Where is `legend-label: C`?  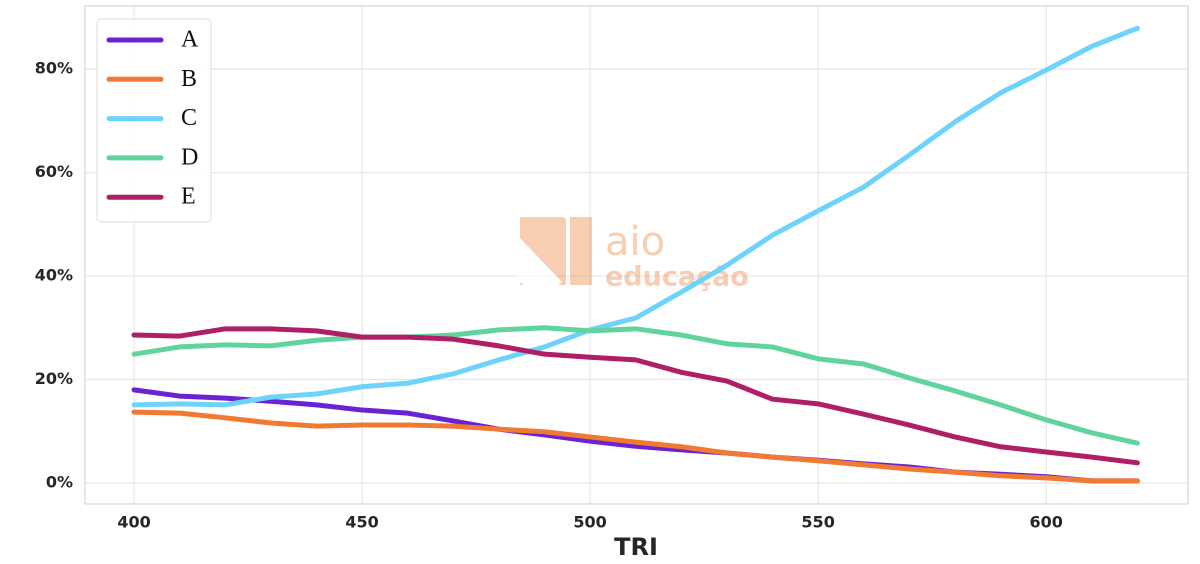
legend-label: C is located at coordinates (189, 118).